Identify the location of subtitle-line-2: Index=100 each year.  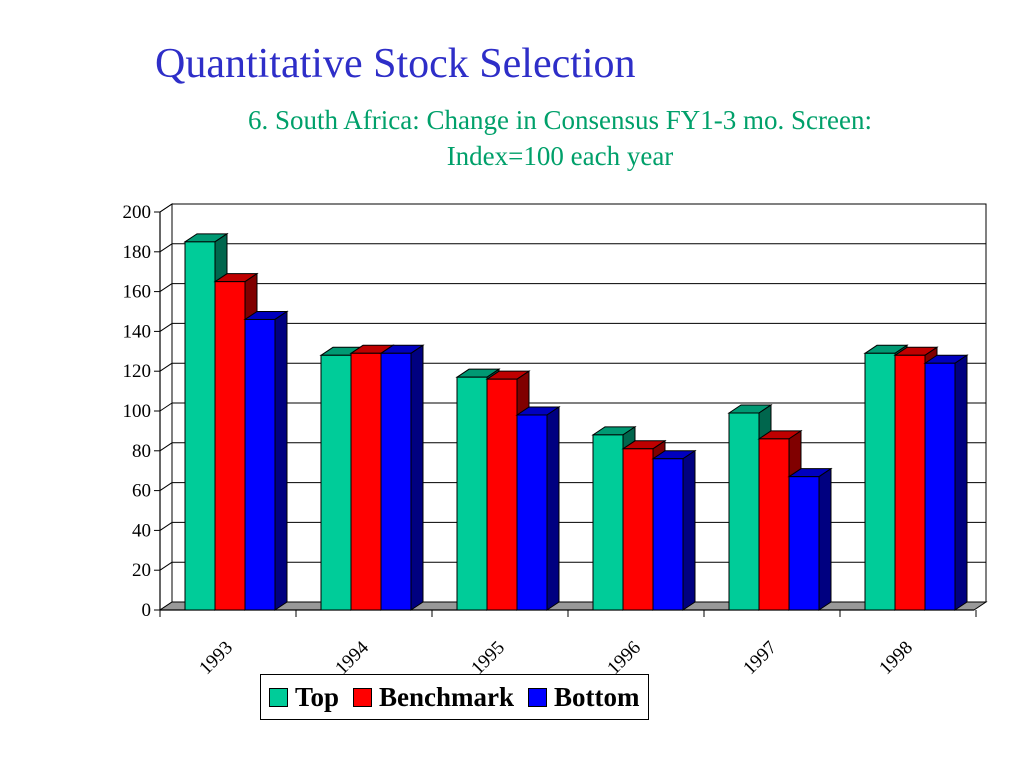
(560, 156).